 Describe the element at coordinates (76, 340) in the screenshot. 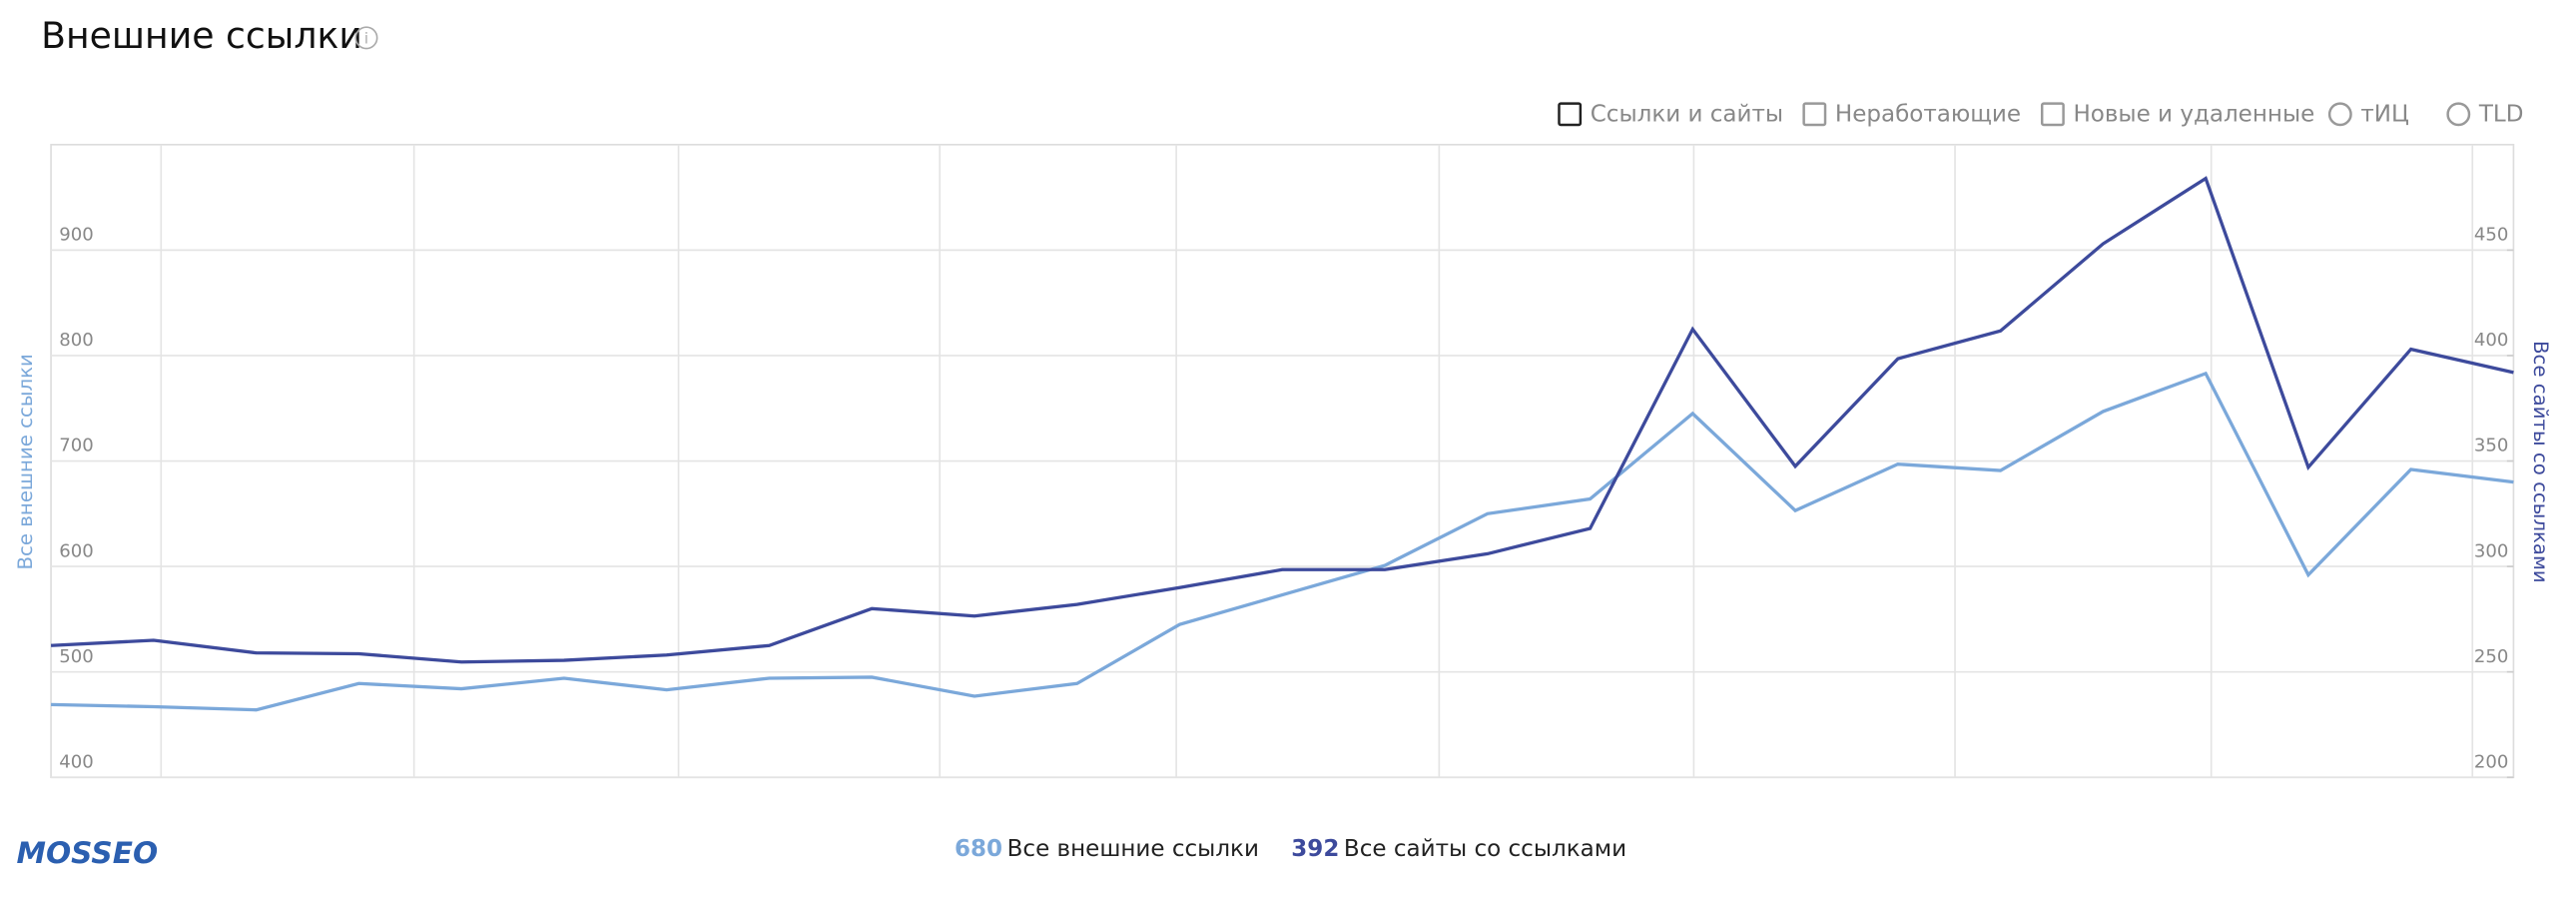

I see `y-tick-label: 800` at that location.